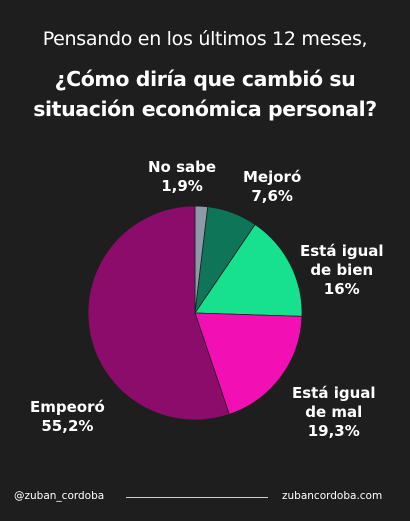  I want to click on slice-label-empeoro: Empeoró 55,2%, so click(67, 417).